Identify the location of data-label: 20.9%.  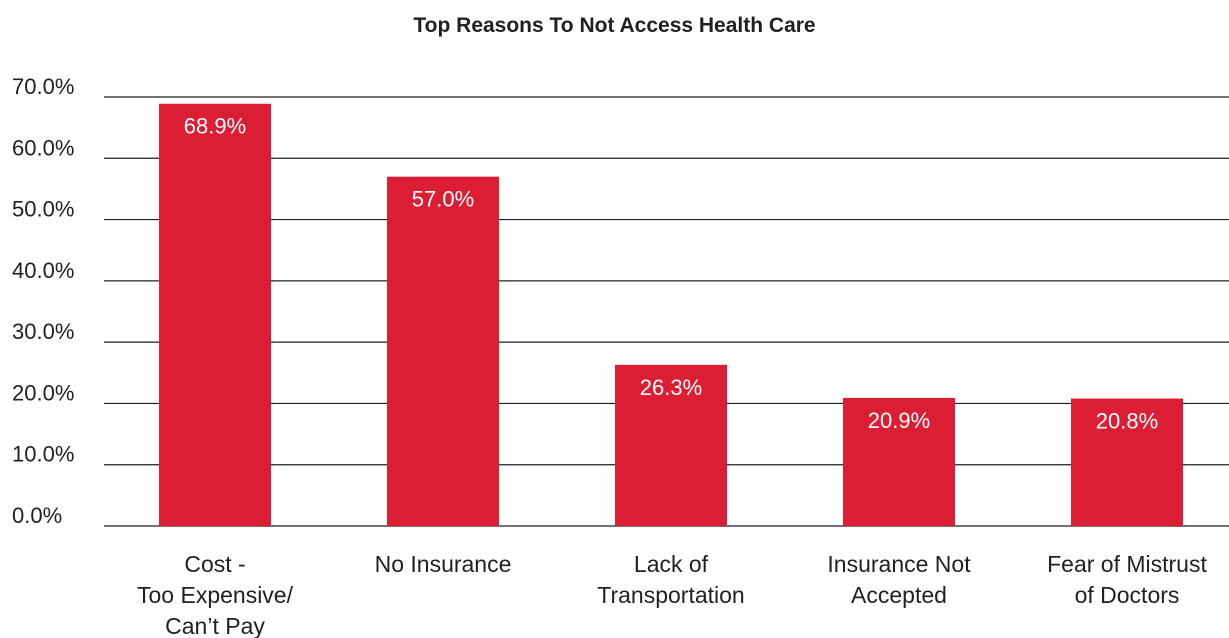
(899, 420).